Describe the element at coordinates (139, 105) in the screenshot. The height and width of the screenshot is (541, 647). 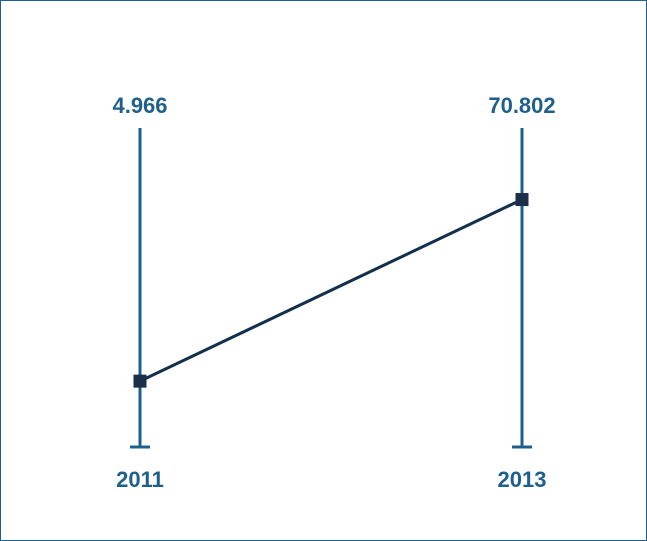
I see `value-label-2011: 4.966` at that location.